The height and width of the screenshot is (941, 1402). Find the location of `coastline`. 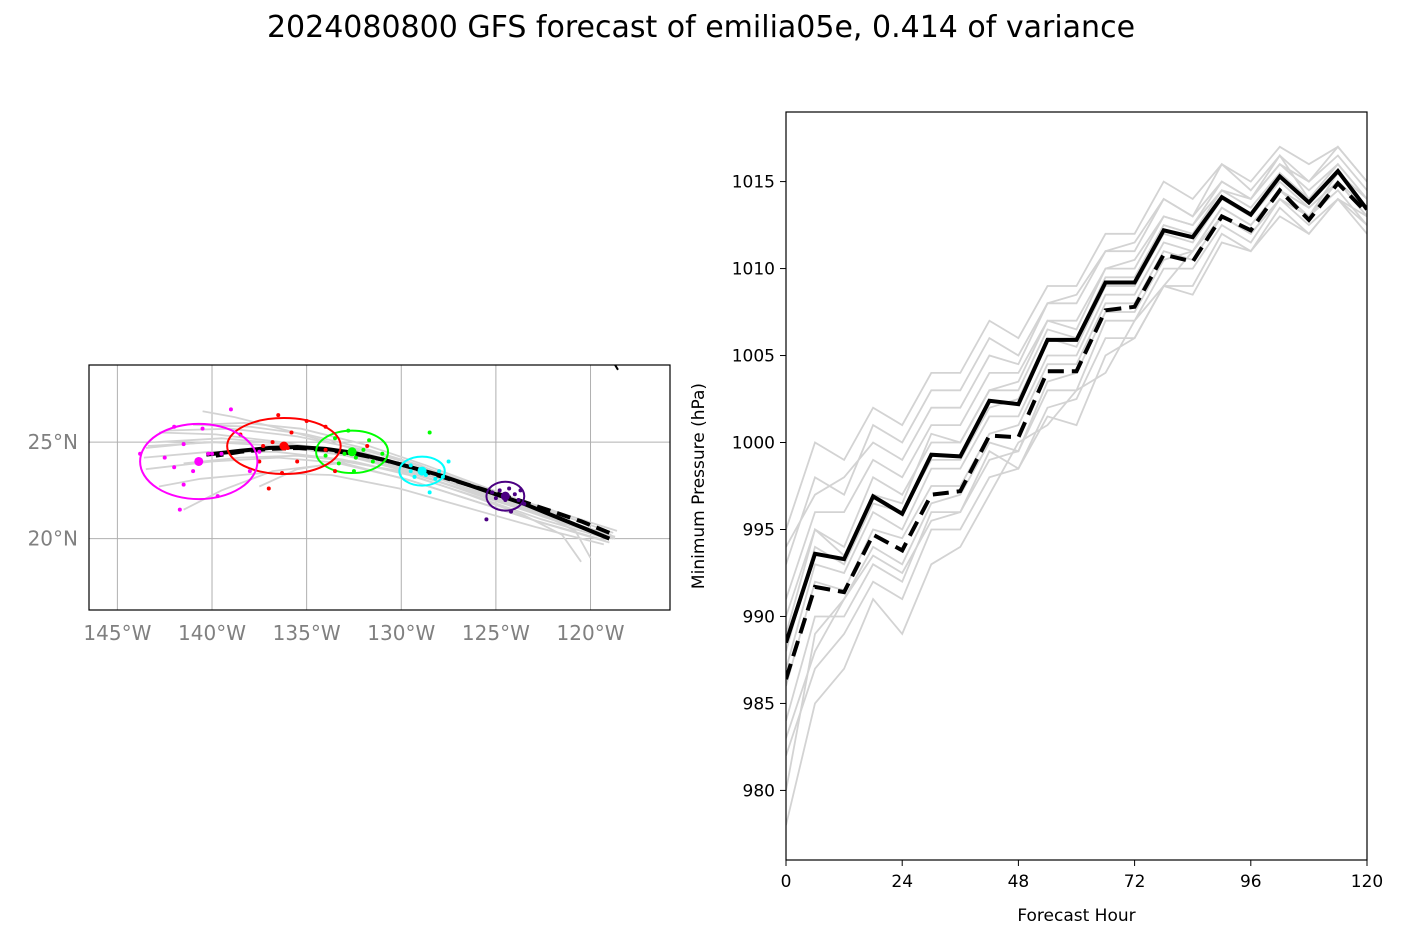

coastline is located at coordinates (616, 368).